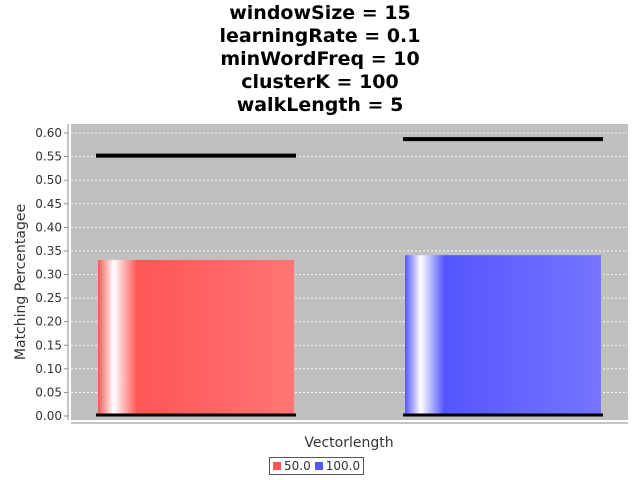 The height and width of the screenshot is (480, 640). What do you see at coordinates (48, 416) in the screenshot?
I see `y-tick-label: 0.00` at bounding box center [48, 416].